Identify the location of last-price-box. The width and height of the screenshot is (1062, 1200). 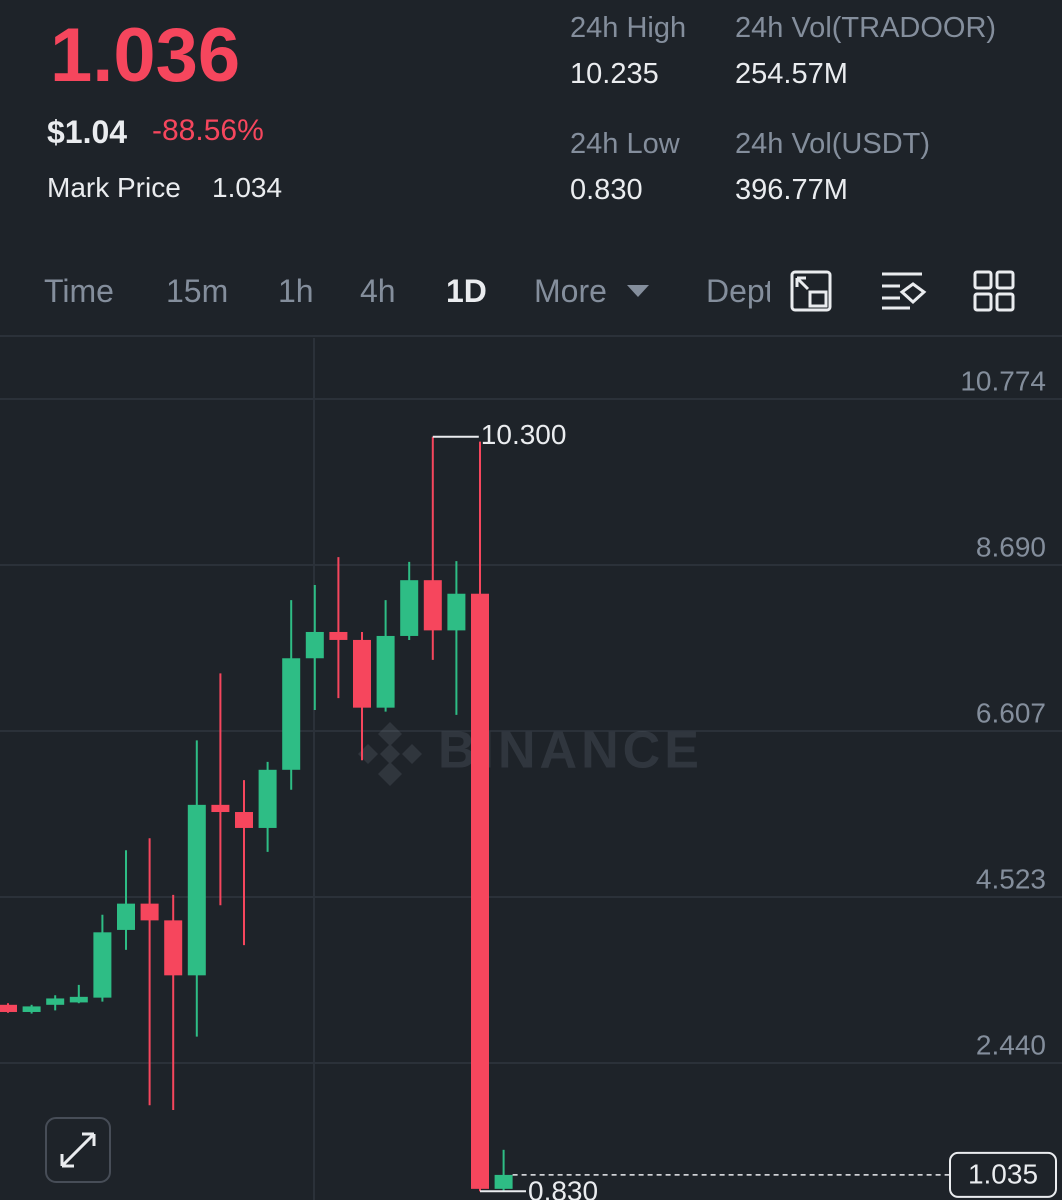
(1003, 1174).